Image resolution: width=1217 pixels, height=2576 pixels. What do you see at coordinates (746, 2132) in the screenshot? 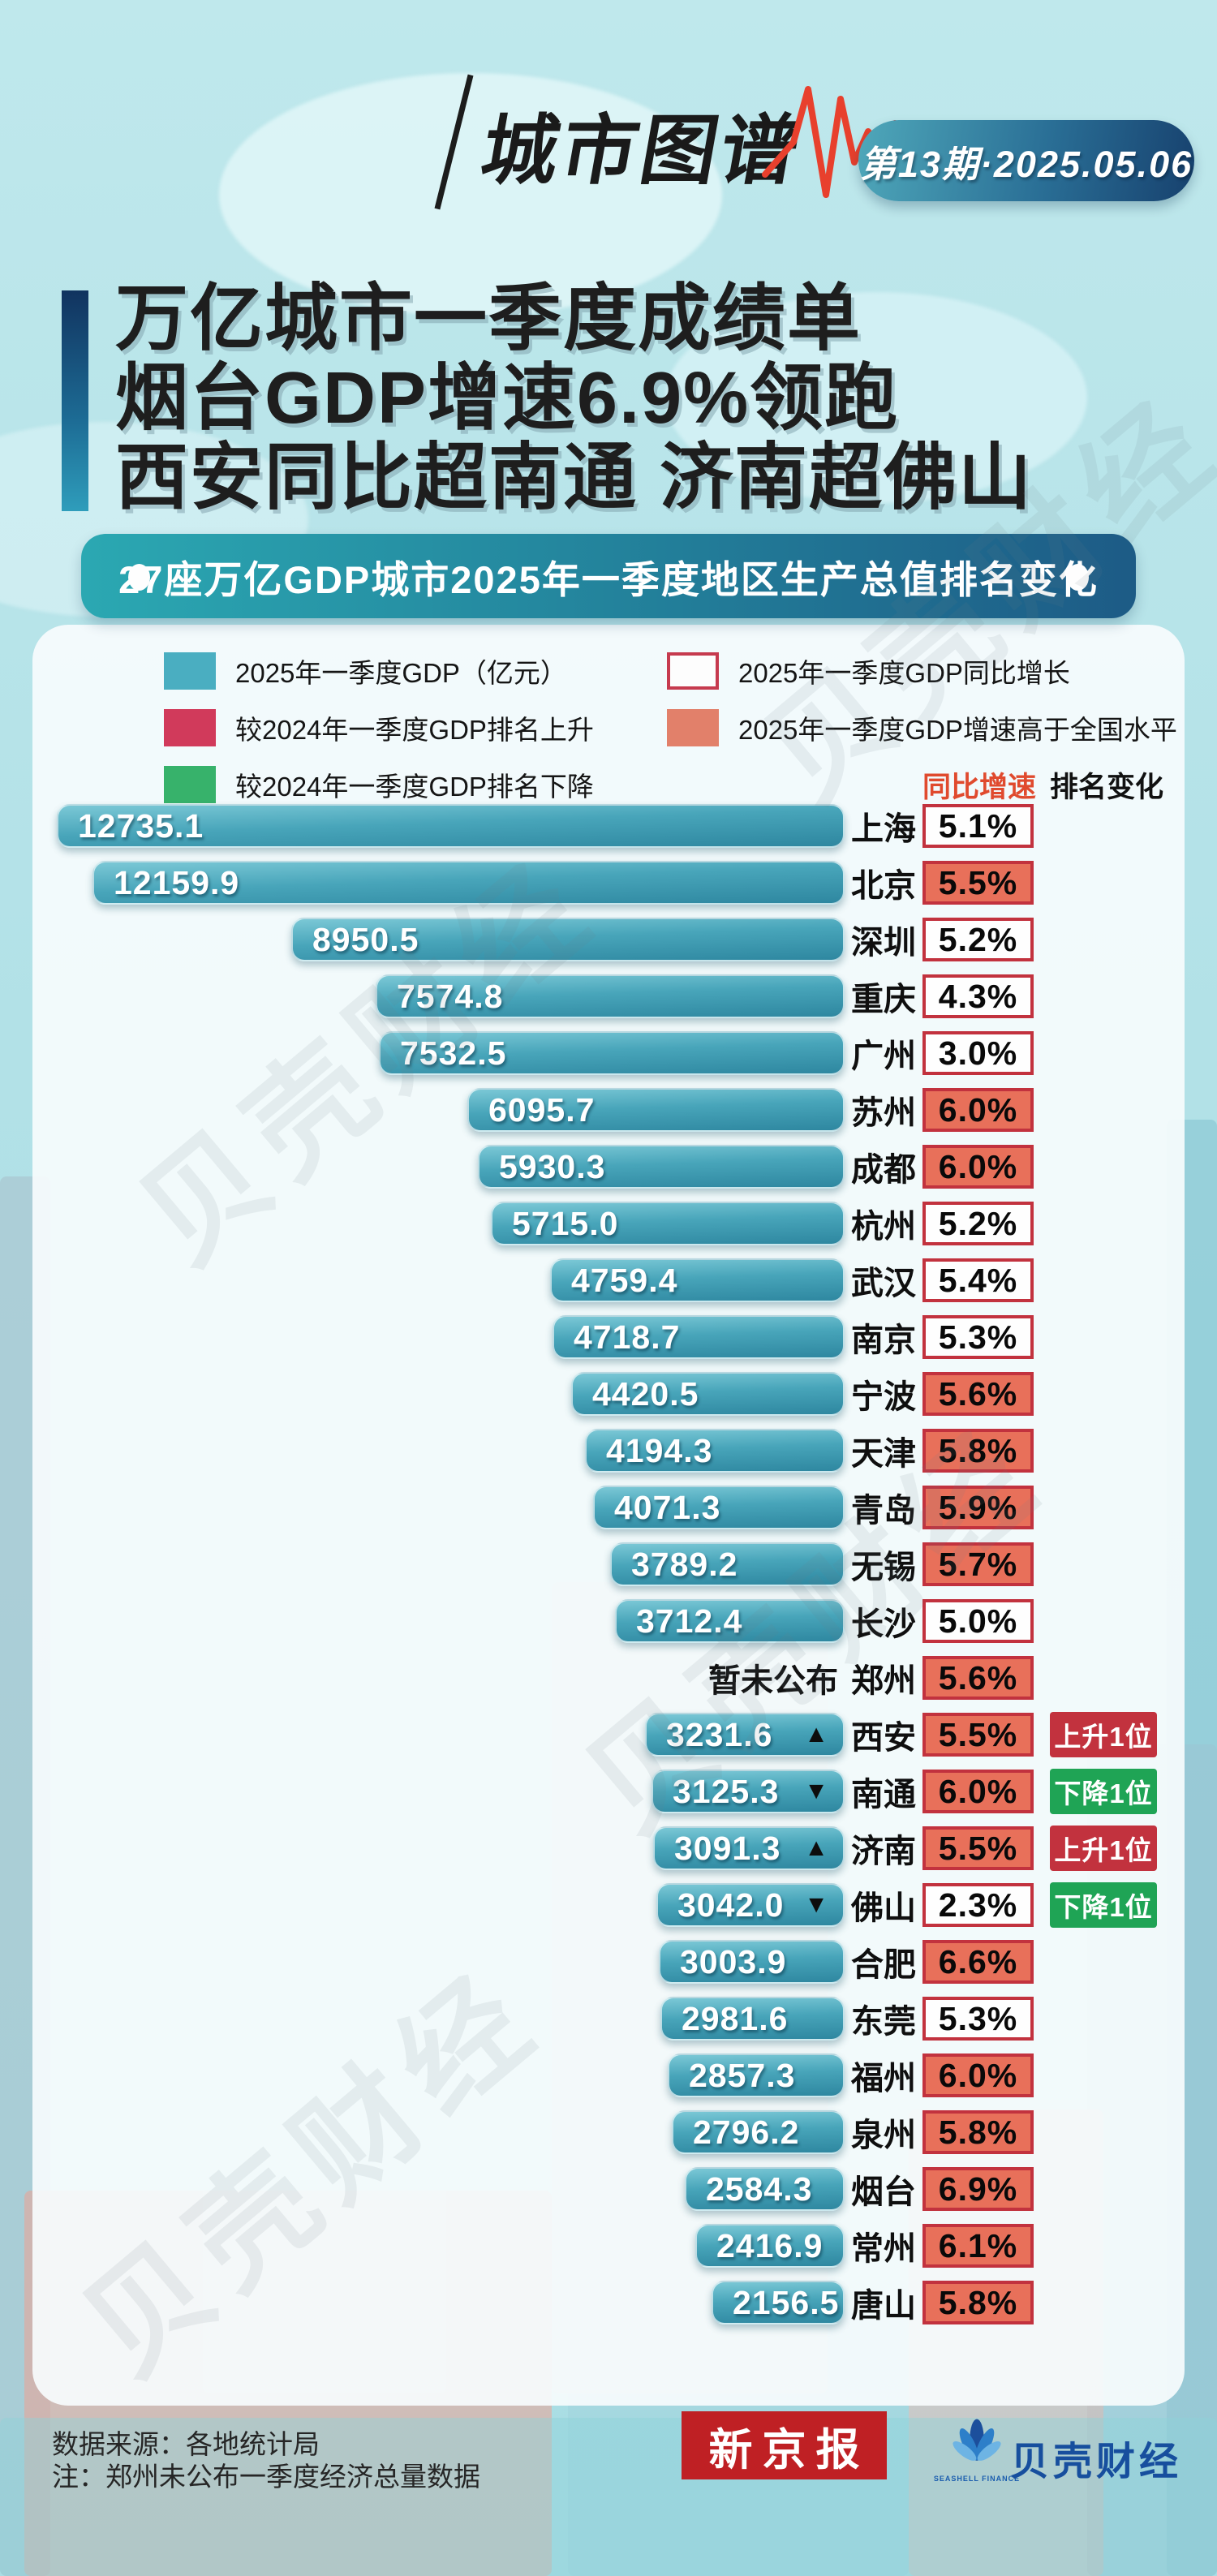
I see `gdp-value: 2796.2` at bounding box center [746, 2132].